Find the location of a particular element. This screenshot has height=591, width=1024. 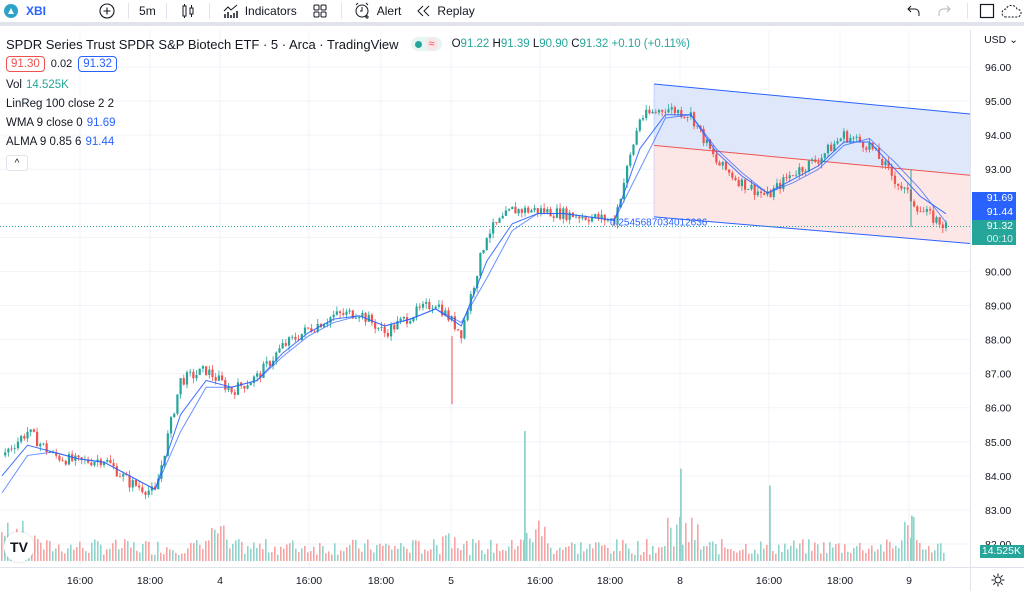

svg-text: 8 is located at coordinates (680, 581).